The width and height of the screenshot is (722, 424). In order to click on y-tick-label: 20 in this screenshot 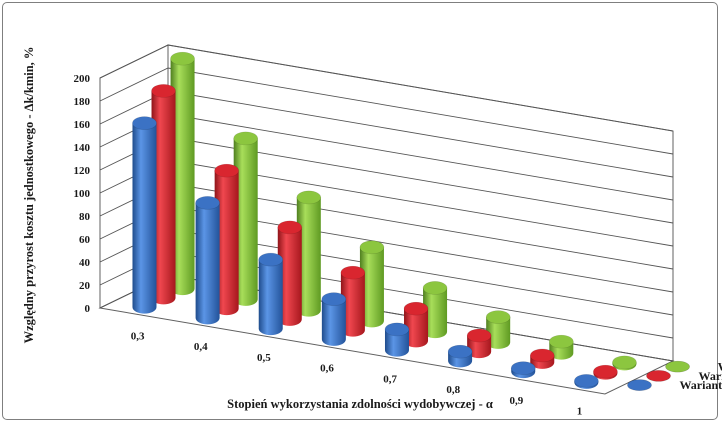, I will do `click(85, 286)`.